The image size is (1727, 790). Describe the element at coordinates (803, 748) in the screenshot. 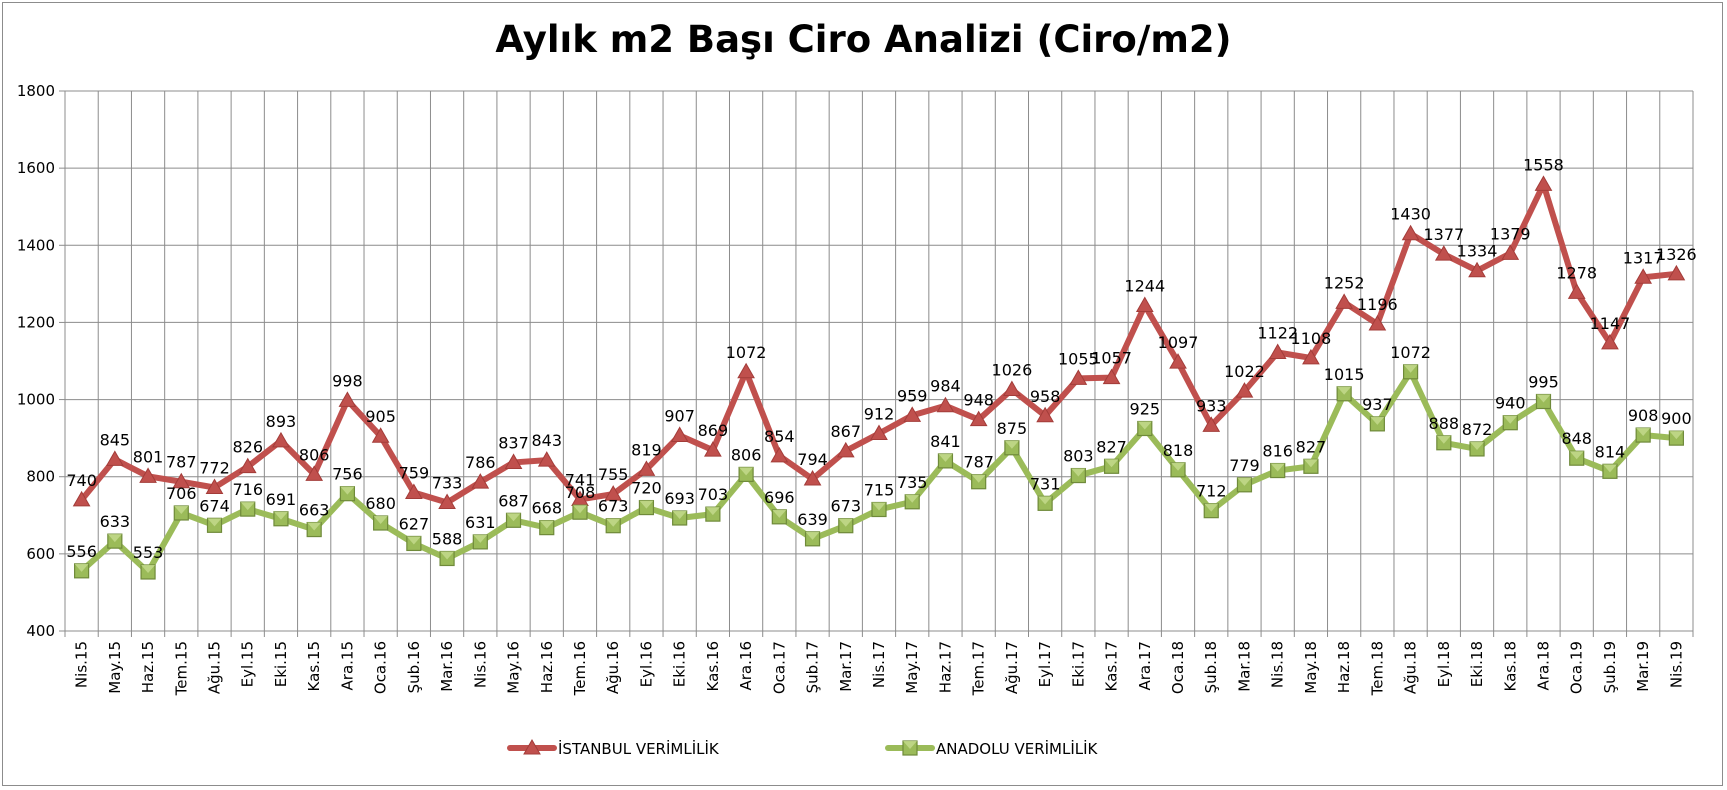

I see `legend: İSTANBUL VERİMLİLİK ANADOLU VERİMLİLİK` at that location.